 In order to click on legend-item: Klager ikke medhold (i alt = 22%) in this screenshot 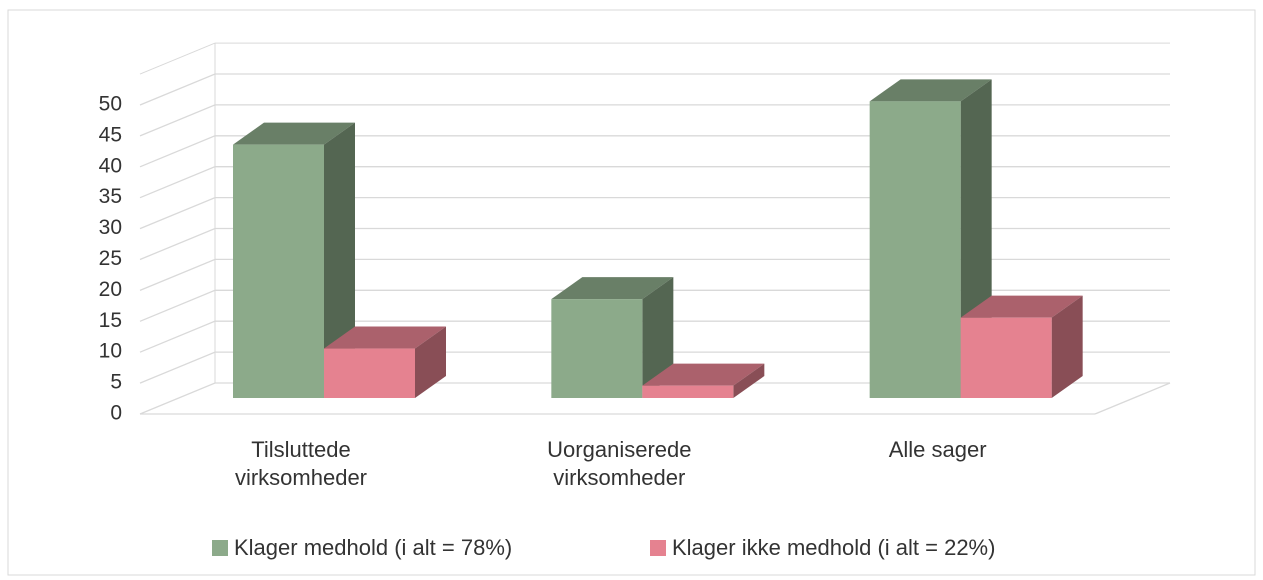, I will do `click(822, 548)`.